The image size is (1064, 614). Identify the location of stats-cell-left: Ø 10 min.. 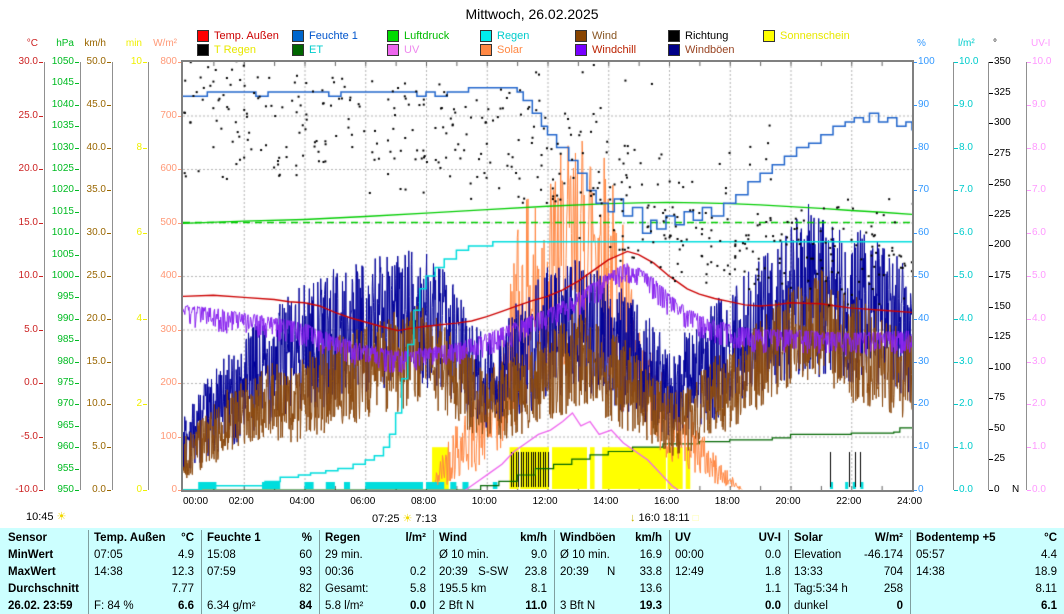
(464, 555).